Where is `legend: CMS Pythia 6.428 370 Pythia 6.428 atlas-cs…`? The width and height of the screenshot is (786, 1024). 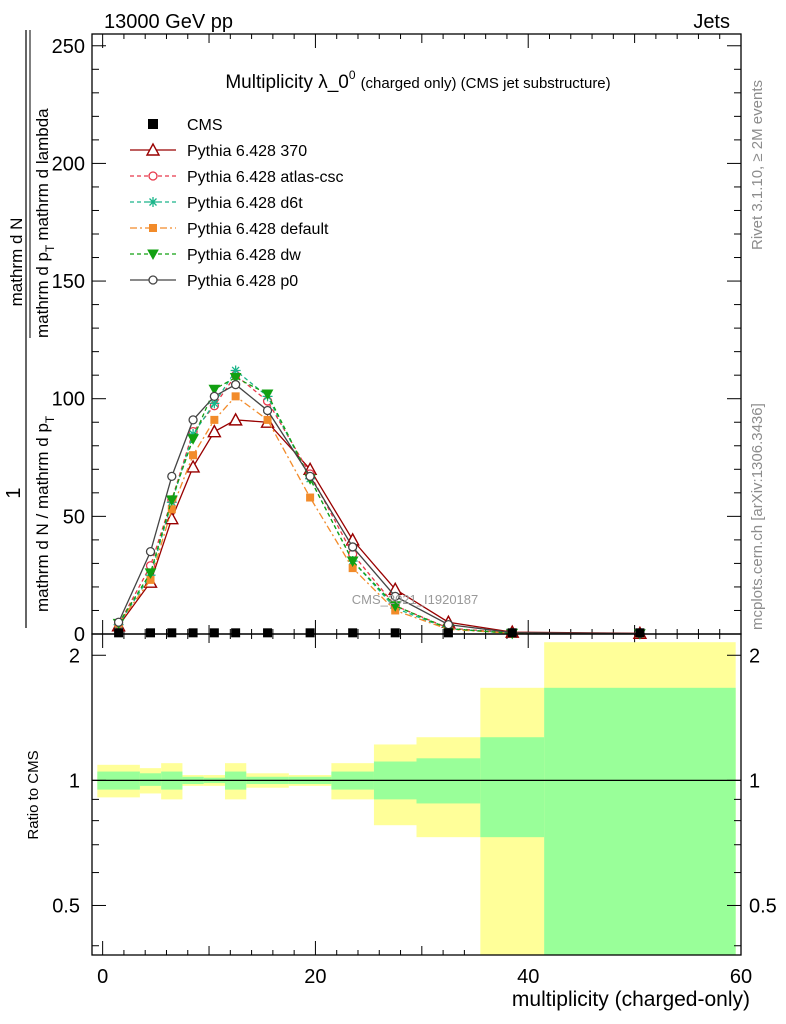
legend: CMS Pythia 6.428 370 Pythia 6.428 atlas-cs… is located at coordinates (237, 203).